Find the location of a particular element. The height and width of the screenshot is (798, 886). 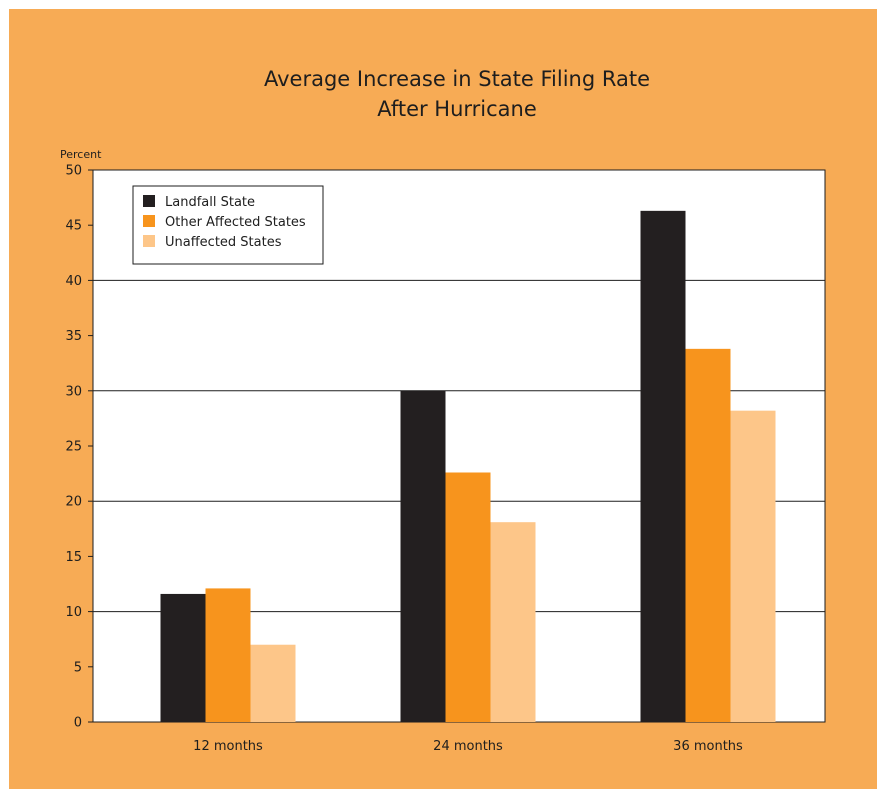

x-tick-label: 12 months is located at coordinates (228, 746).